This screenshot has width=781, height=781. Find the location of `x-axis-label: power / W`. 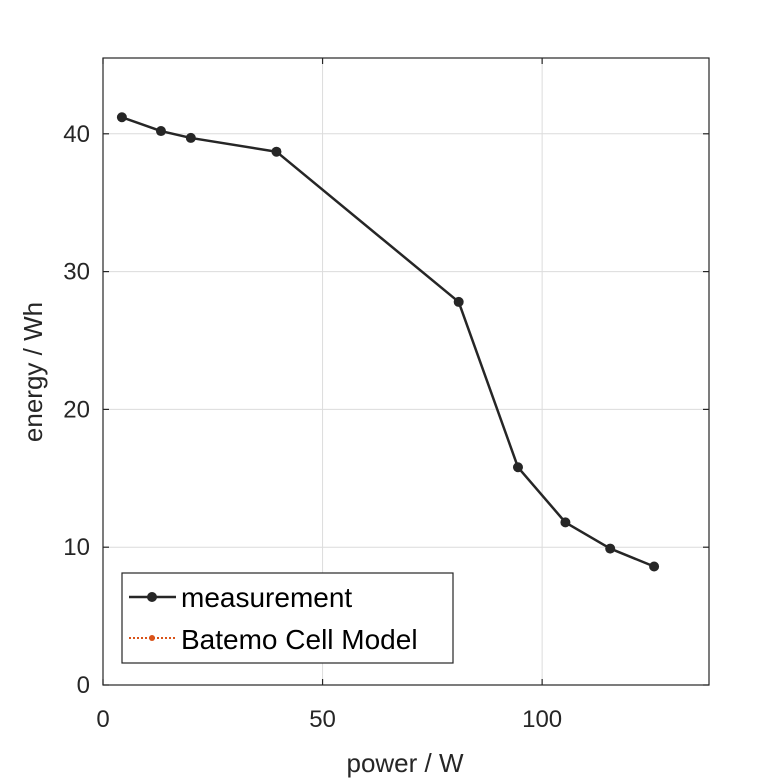

x-axis-label: power / W is located at coordinates (404, 763).